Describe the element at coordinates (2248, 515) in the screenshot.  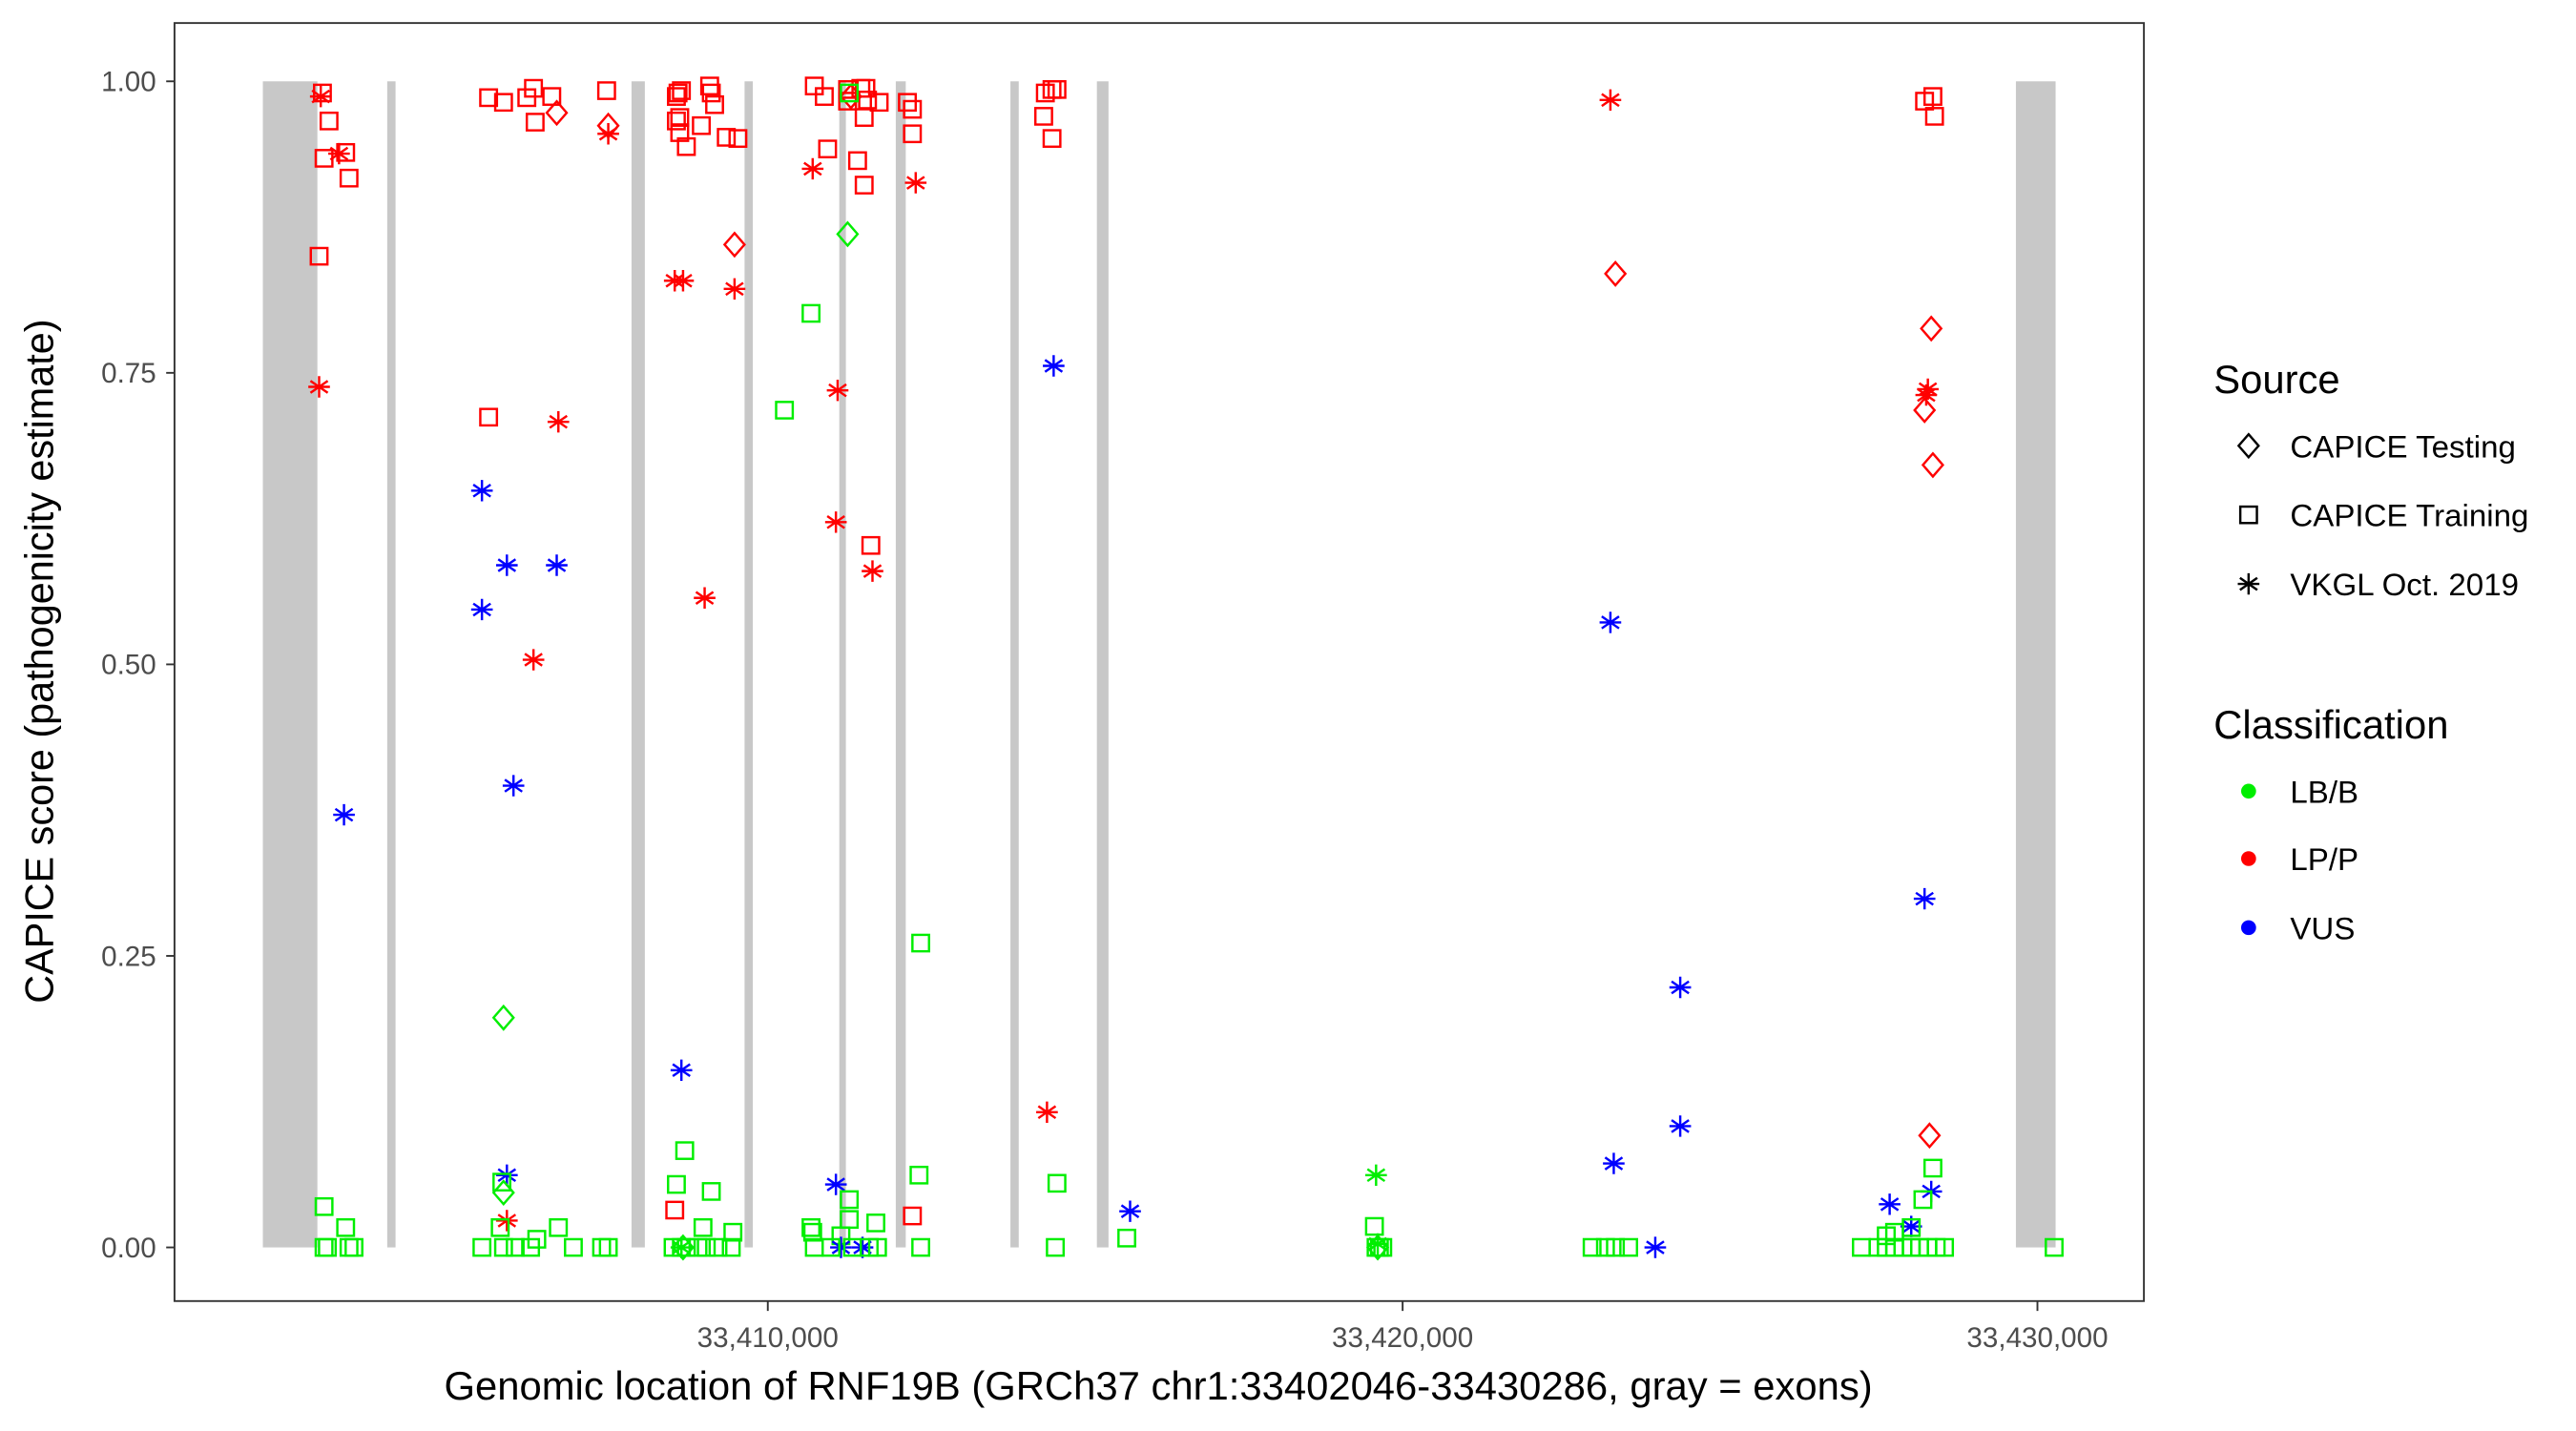
I see `legend-key-square-icon` at that location.